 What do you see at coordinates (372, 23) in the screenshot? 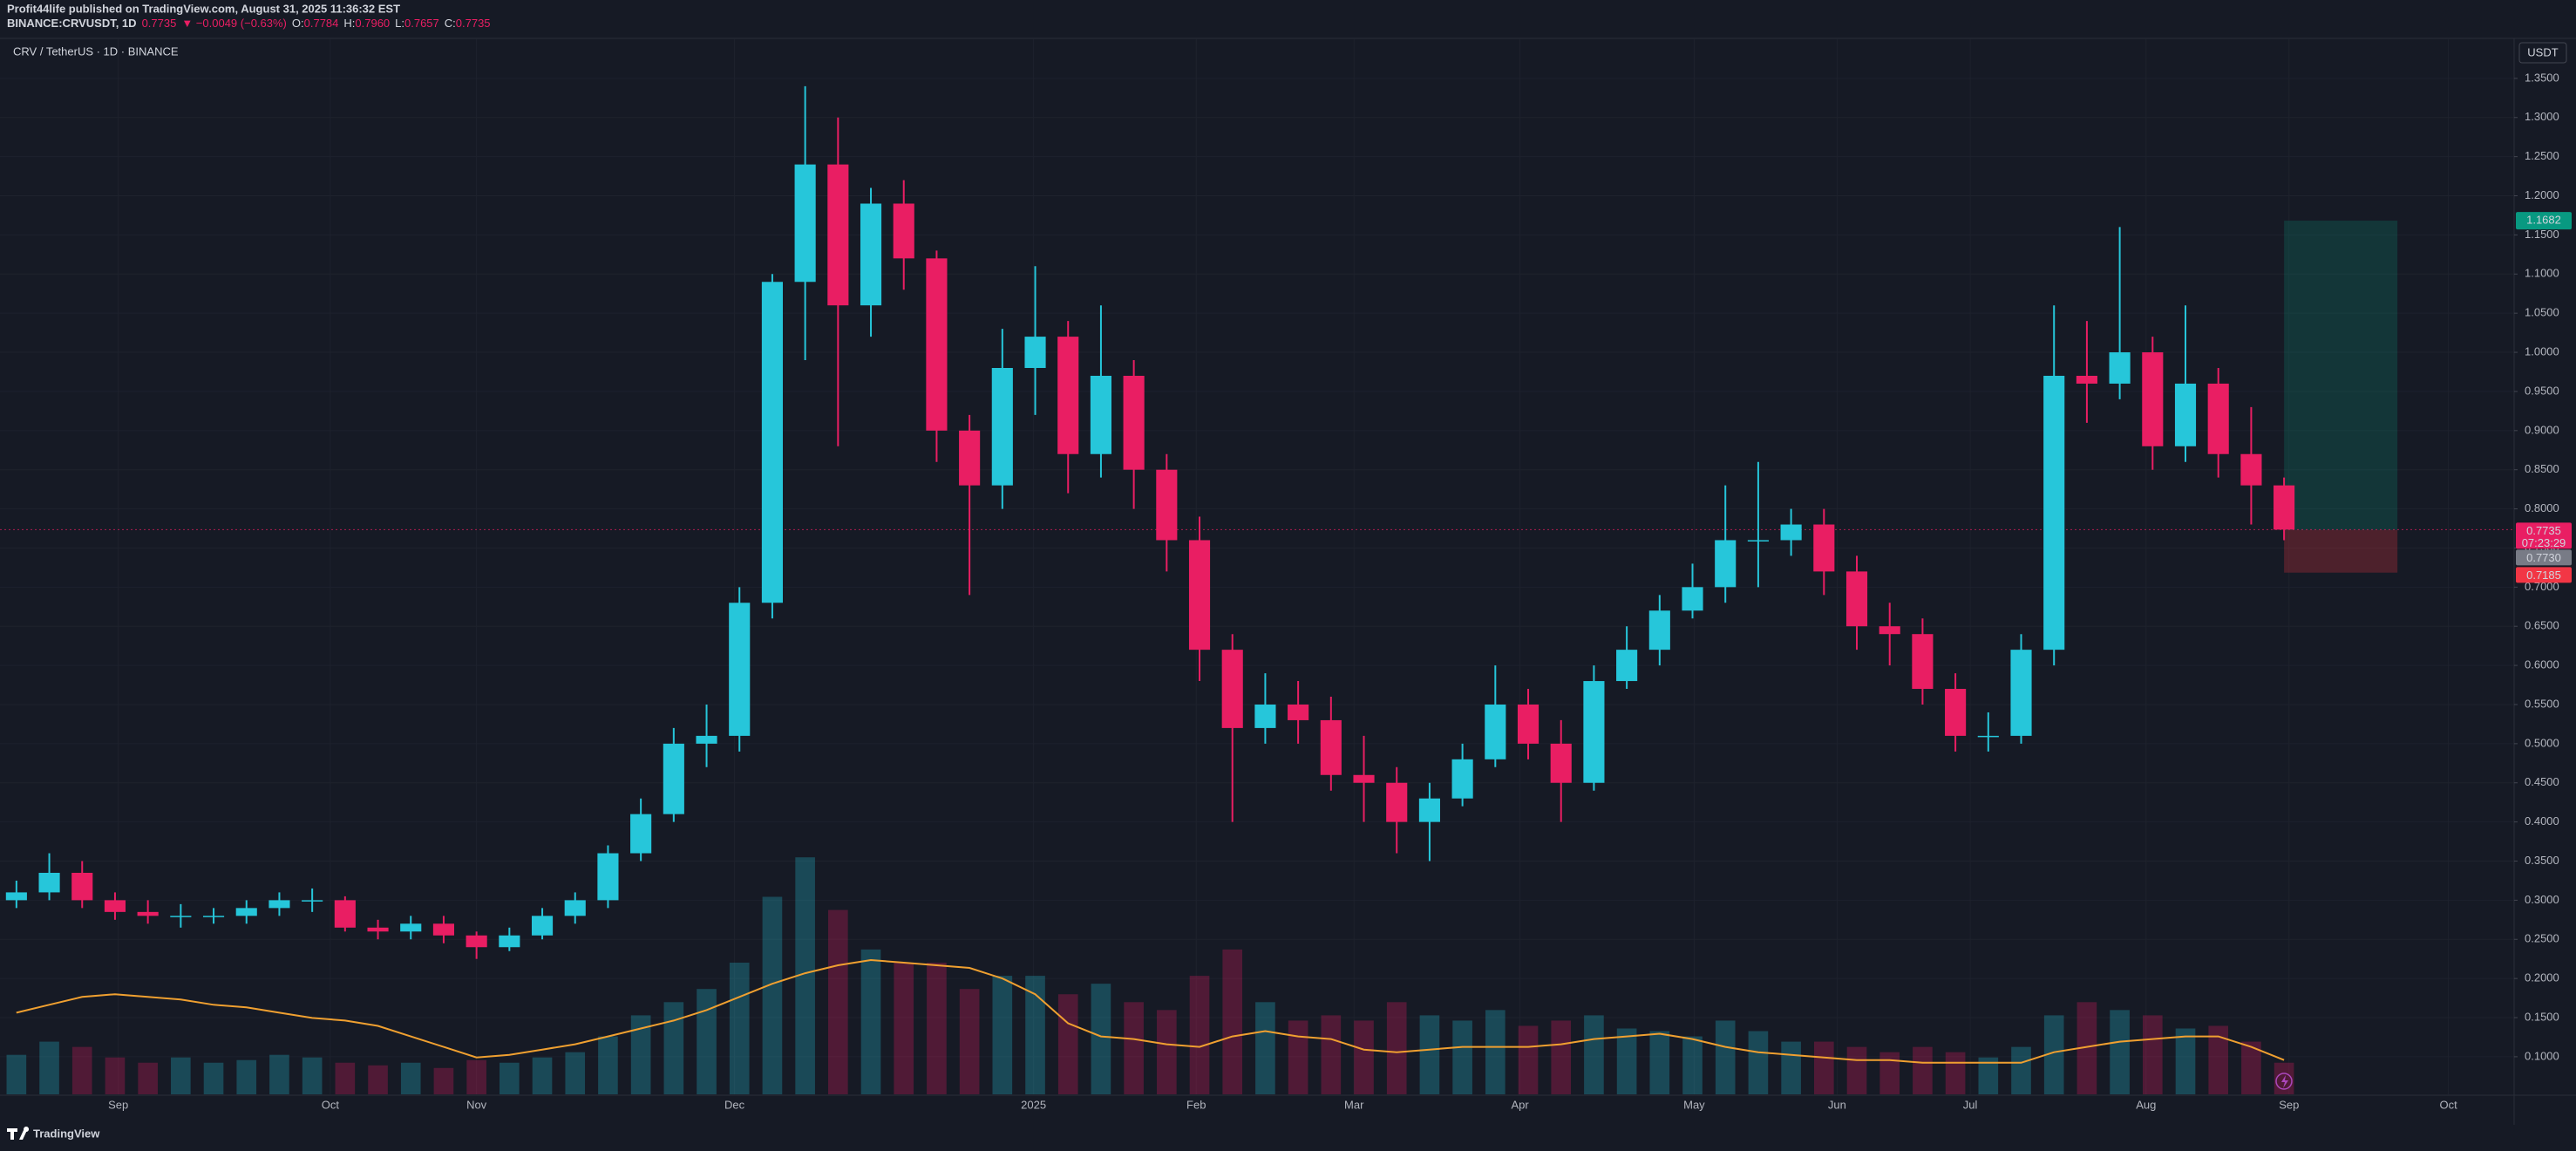
I see `quote-field-value: 0.7960` at bounding box center [372, 23].